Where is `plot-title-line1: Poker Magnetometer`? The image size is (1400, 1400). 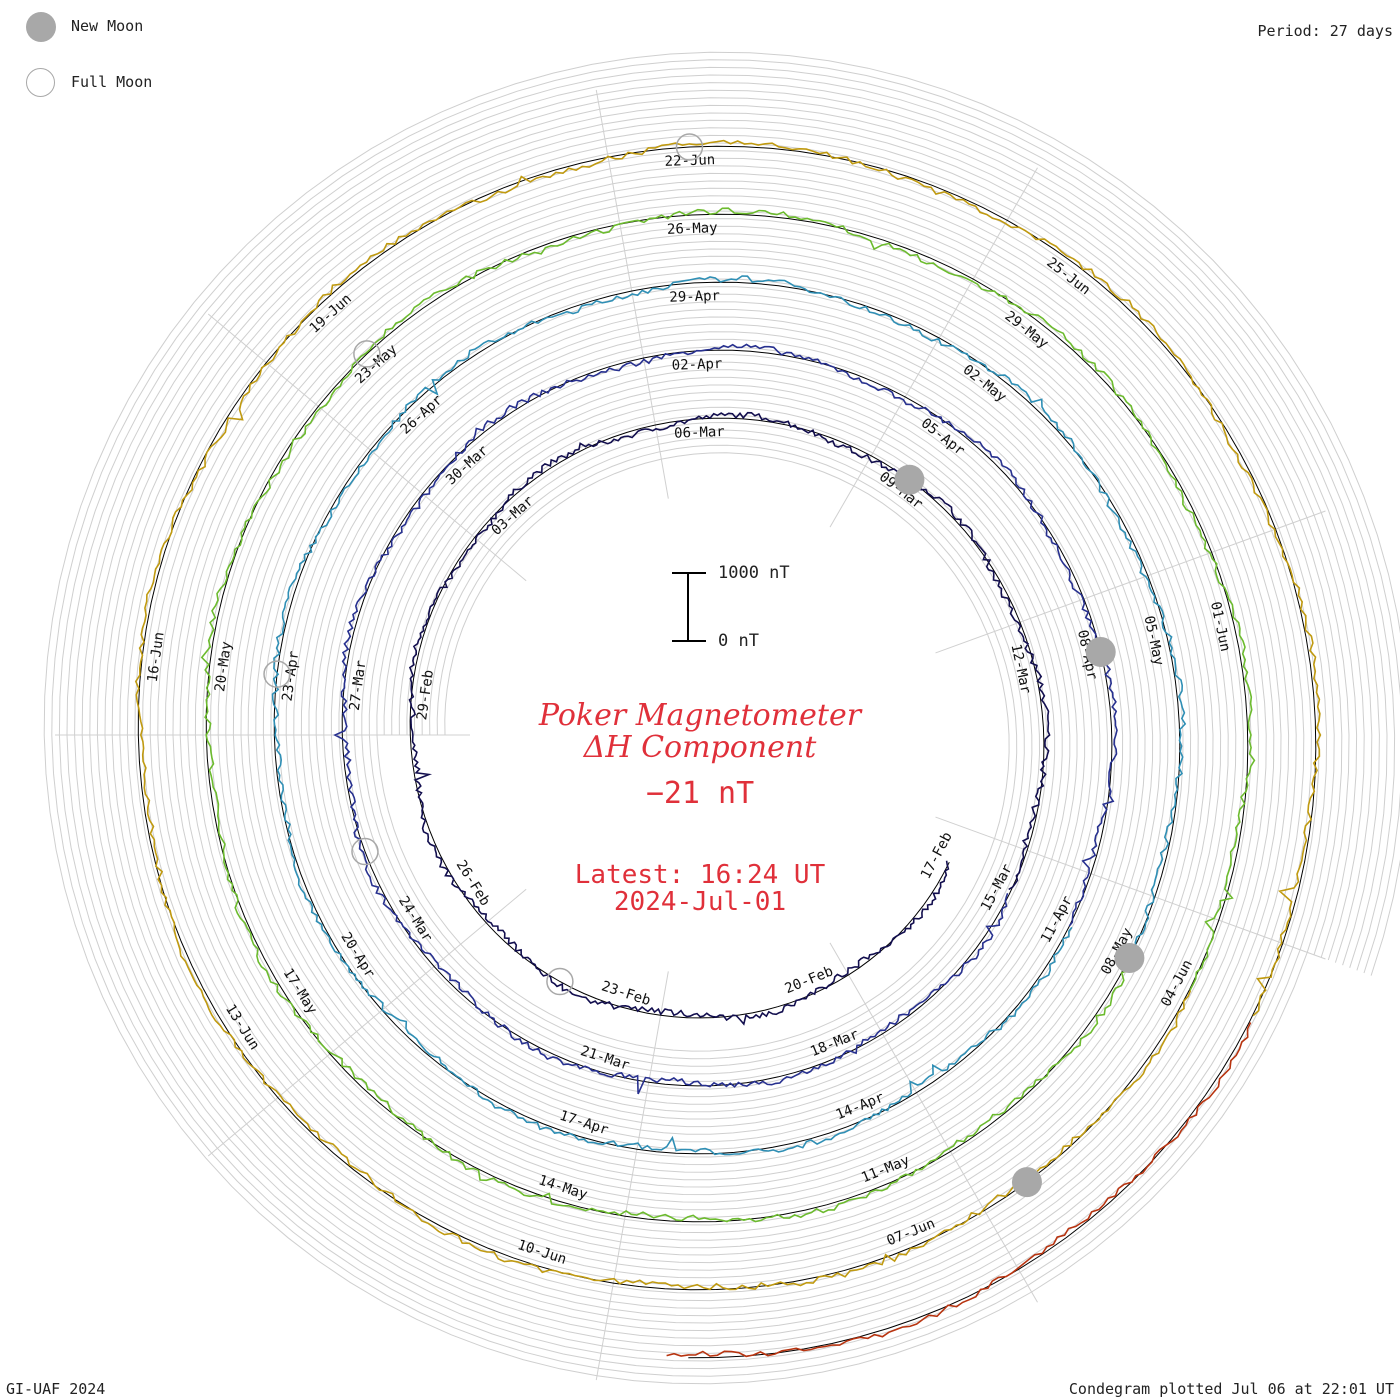 plot-title-line1: Poker Magnetometer is located at coordinates (700, 715).